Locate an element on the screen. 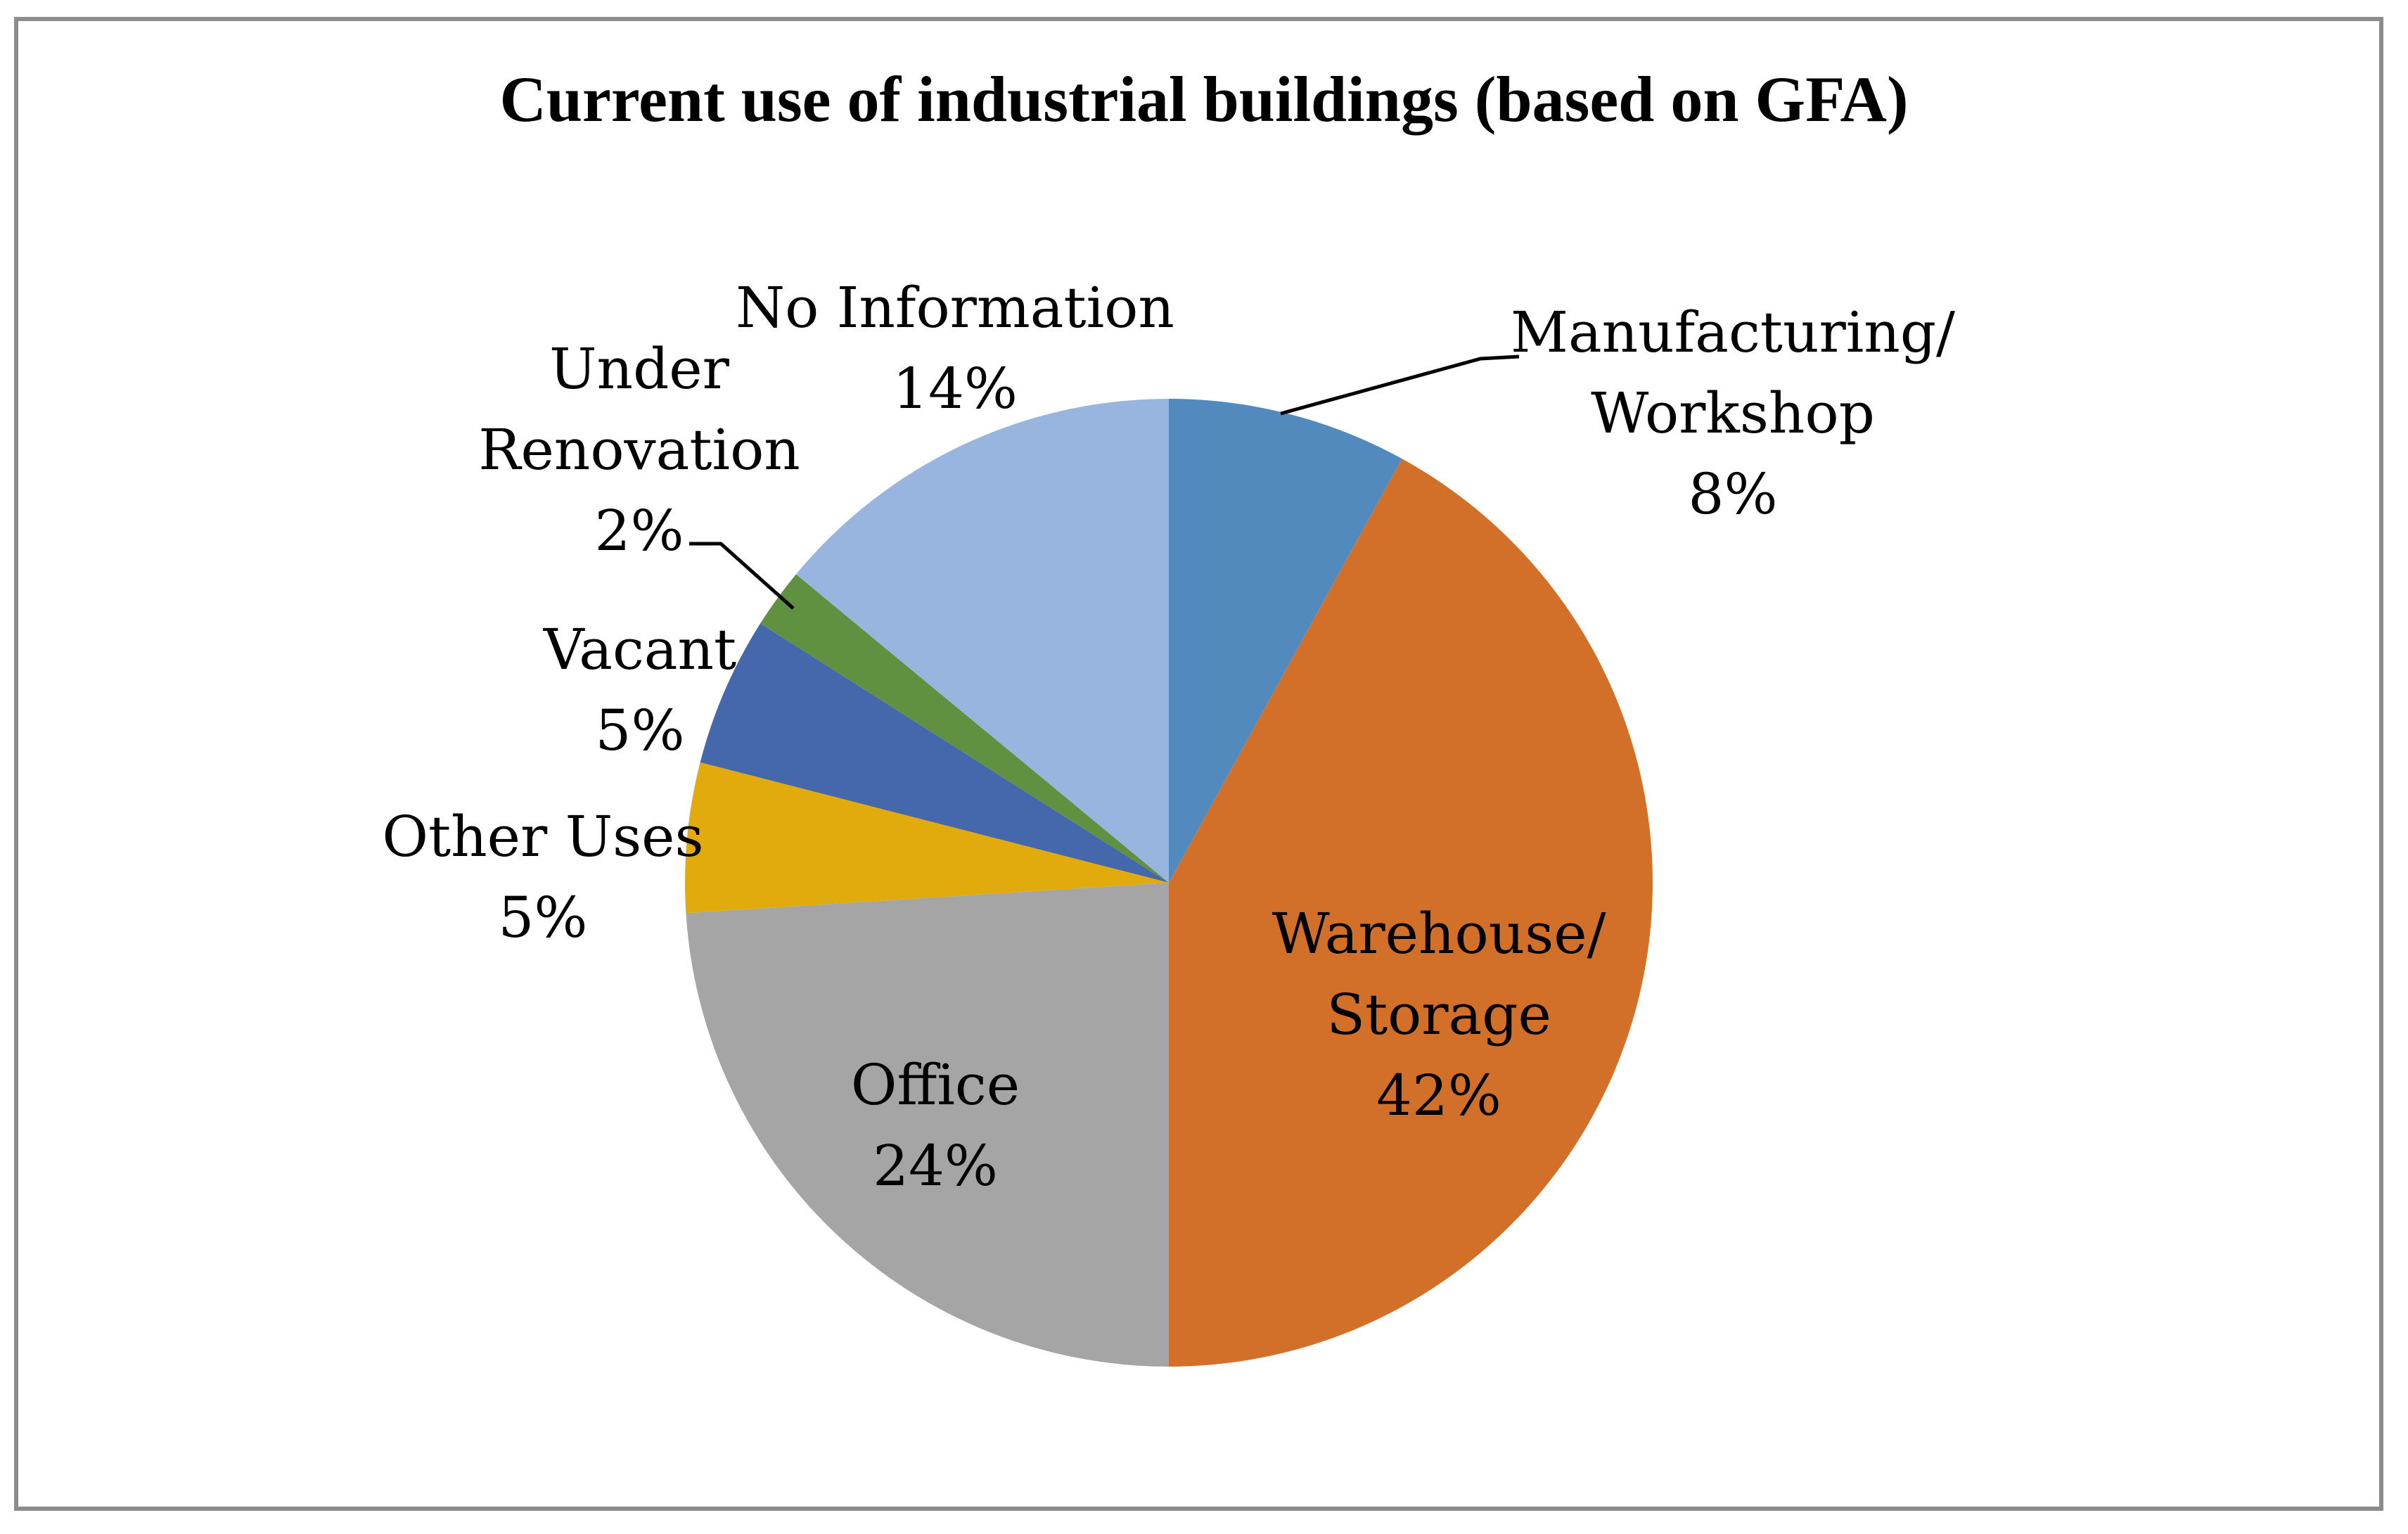 This screenshot has width=2408, height=1534. label-warehouse-storage: Warehouse/ Storage 42% is located at coordinates (1439, 1014).